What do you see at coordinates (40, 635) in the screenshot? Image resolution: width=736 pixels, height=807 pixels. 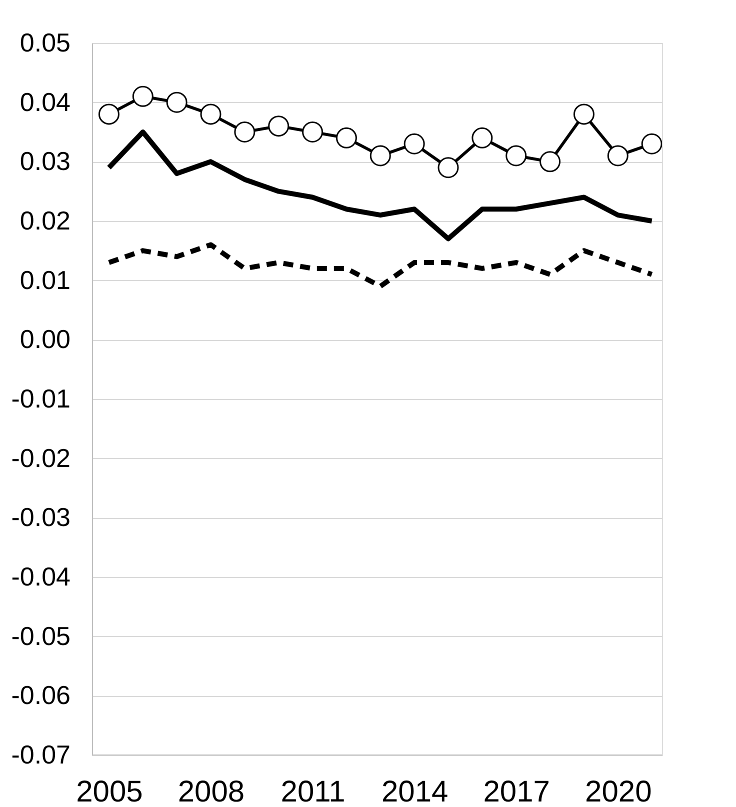 I see `y-tick-label: -0.05` at bounding box center [40, 635].